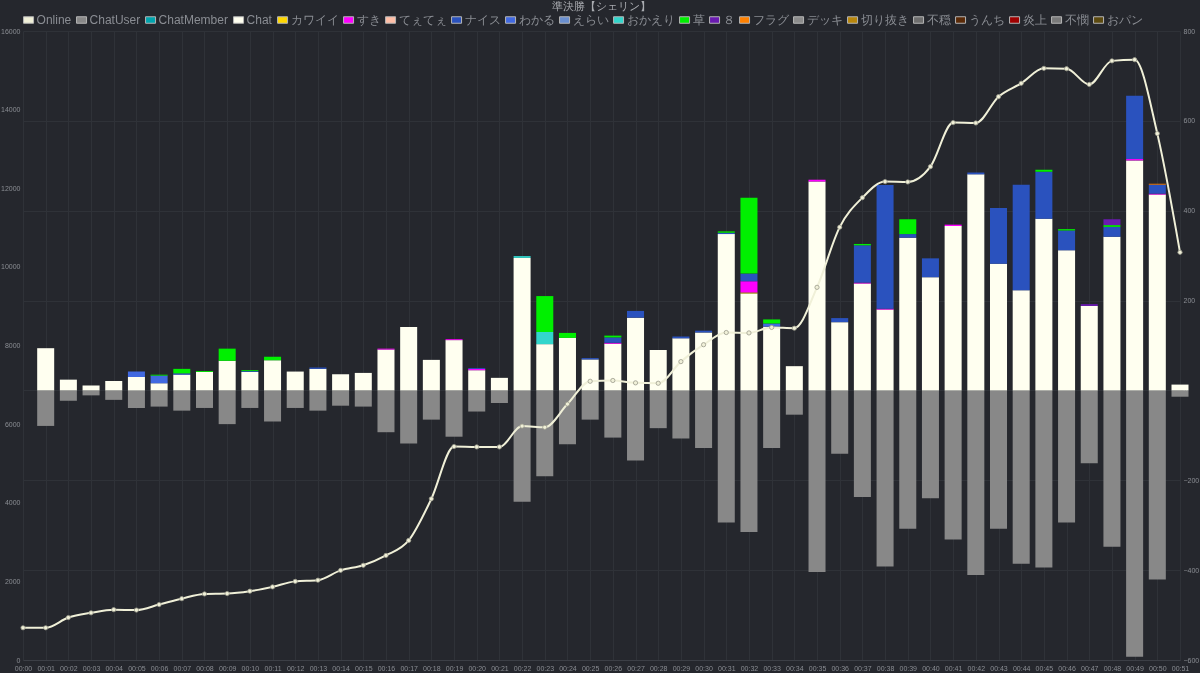 The width and height of the screenshot is (1200, 675). I want to click on legend-label: おかえり, so click(650, 20).